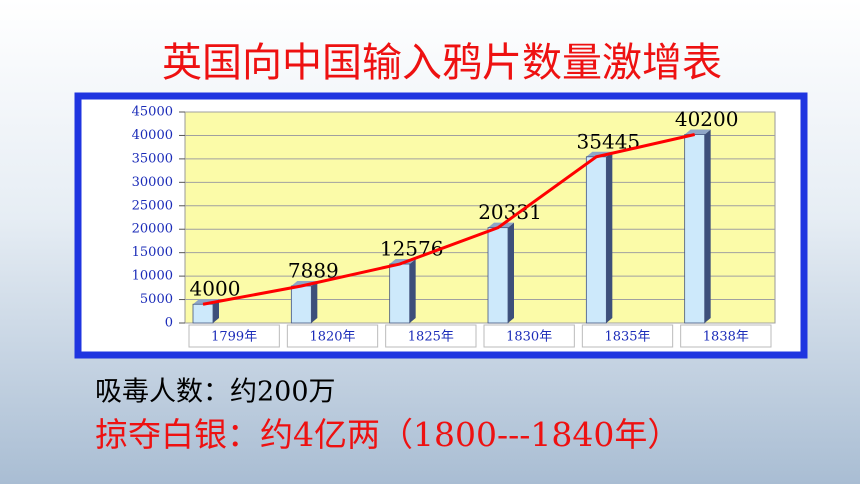 The image size is (860, 484). I want to click on x-tick-label: 1820年, so click(332, 337).